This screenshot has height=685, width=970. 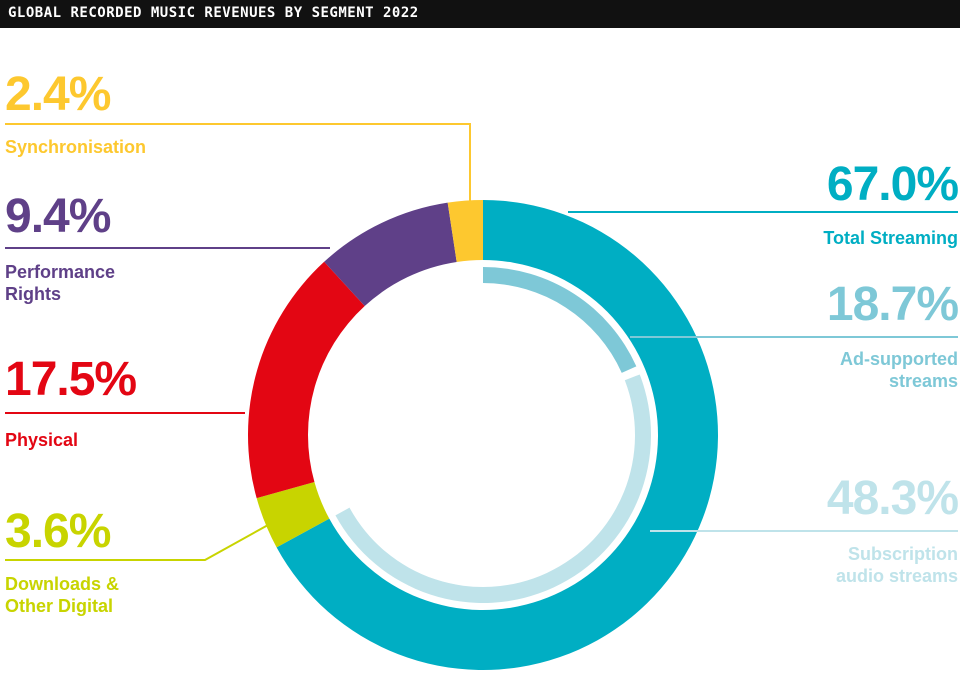 I want to click on value-label-ad-supported-streams: 18.7%, so click(x=892, y=304).